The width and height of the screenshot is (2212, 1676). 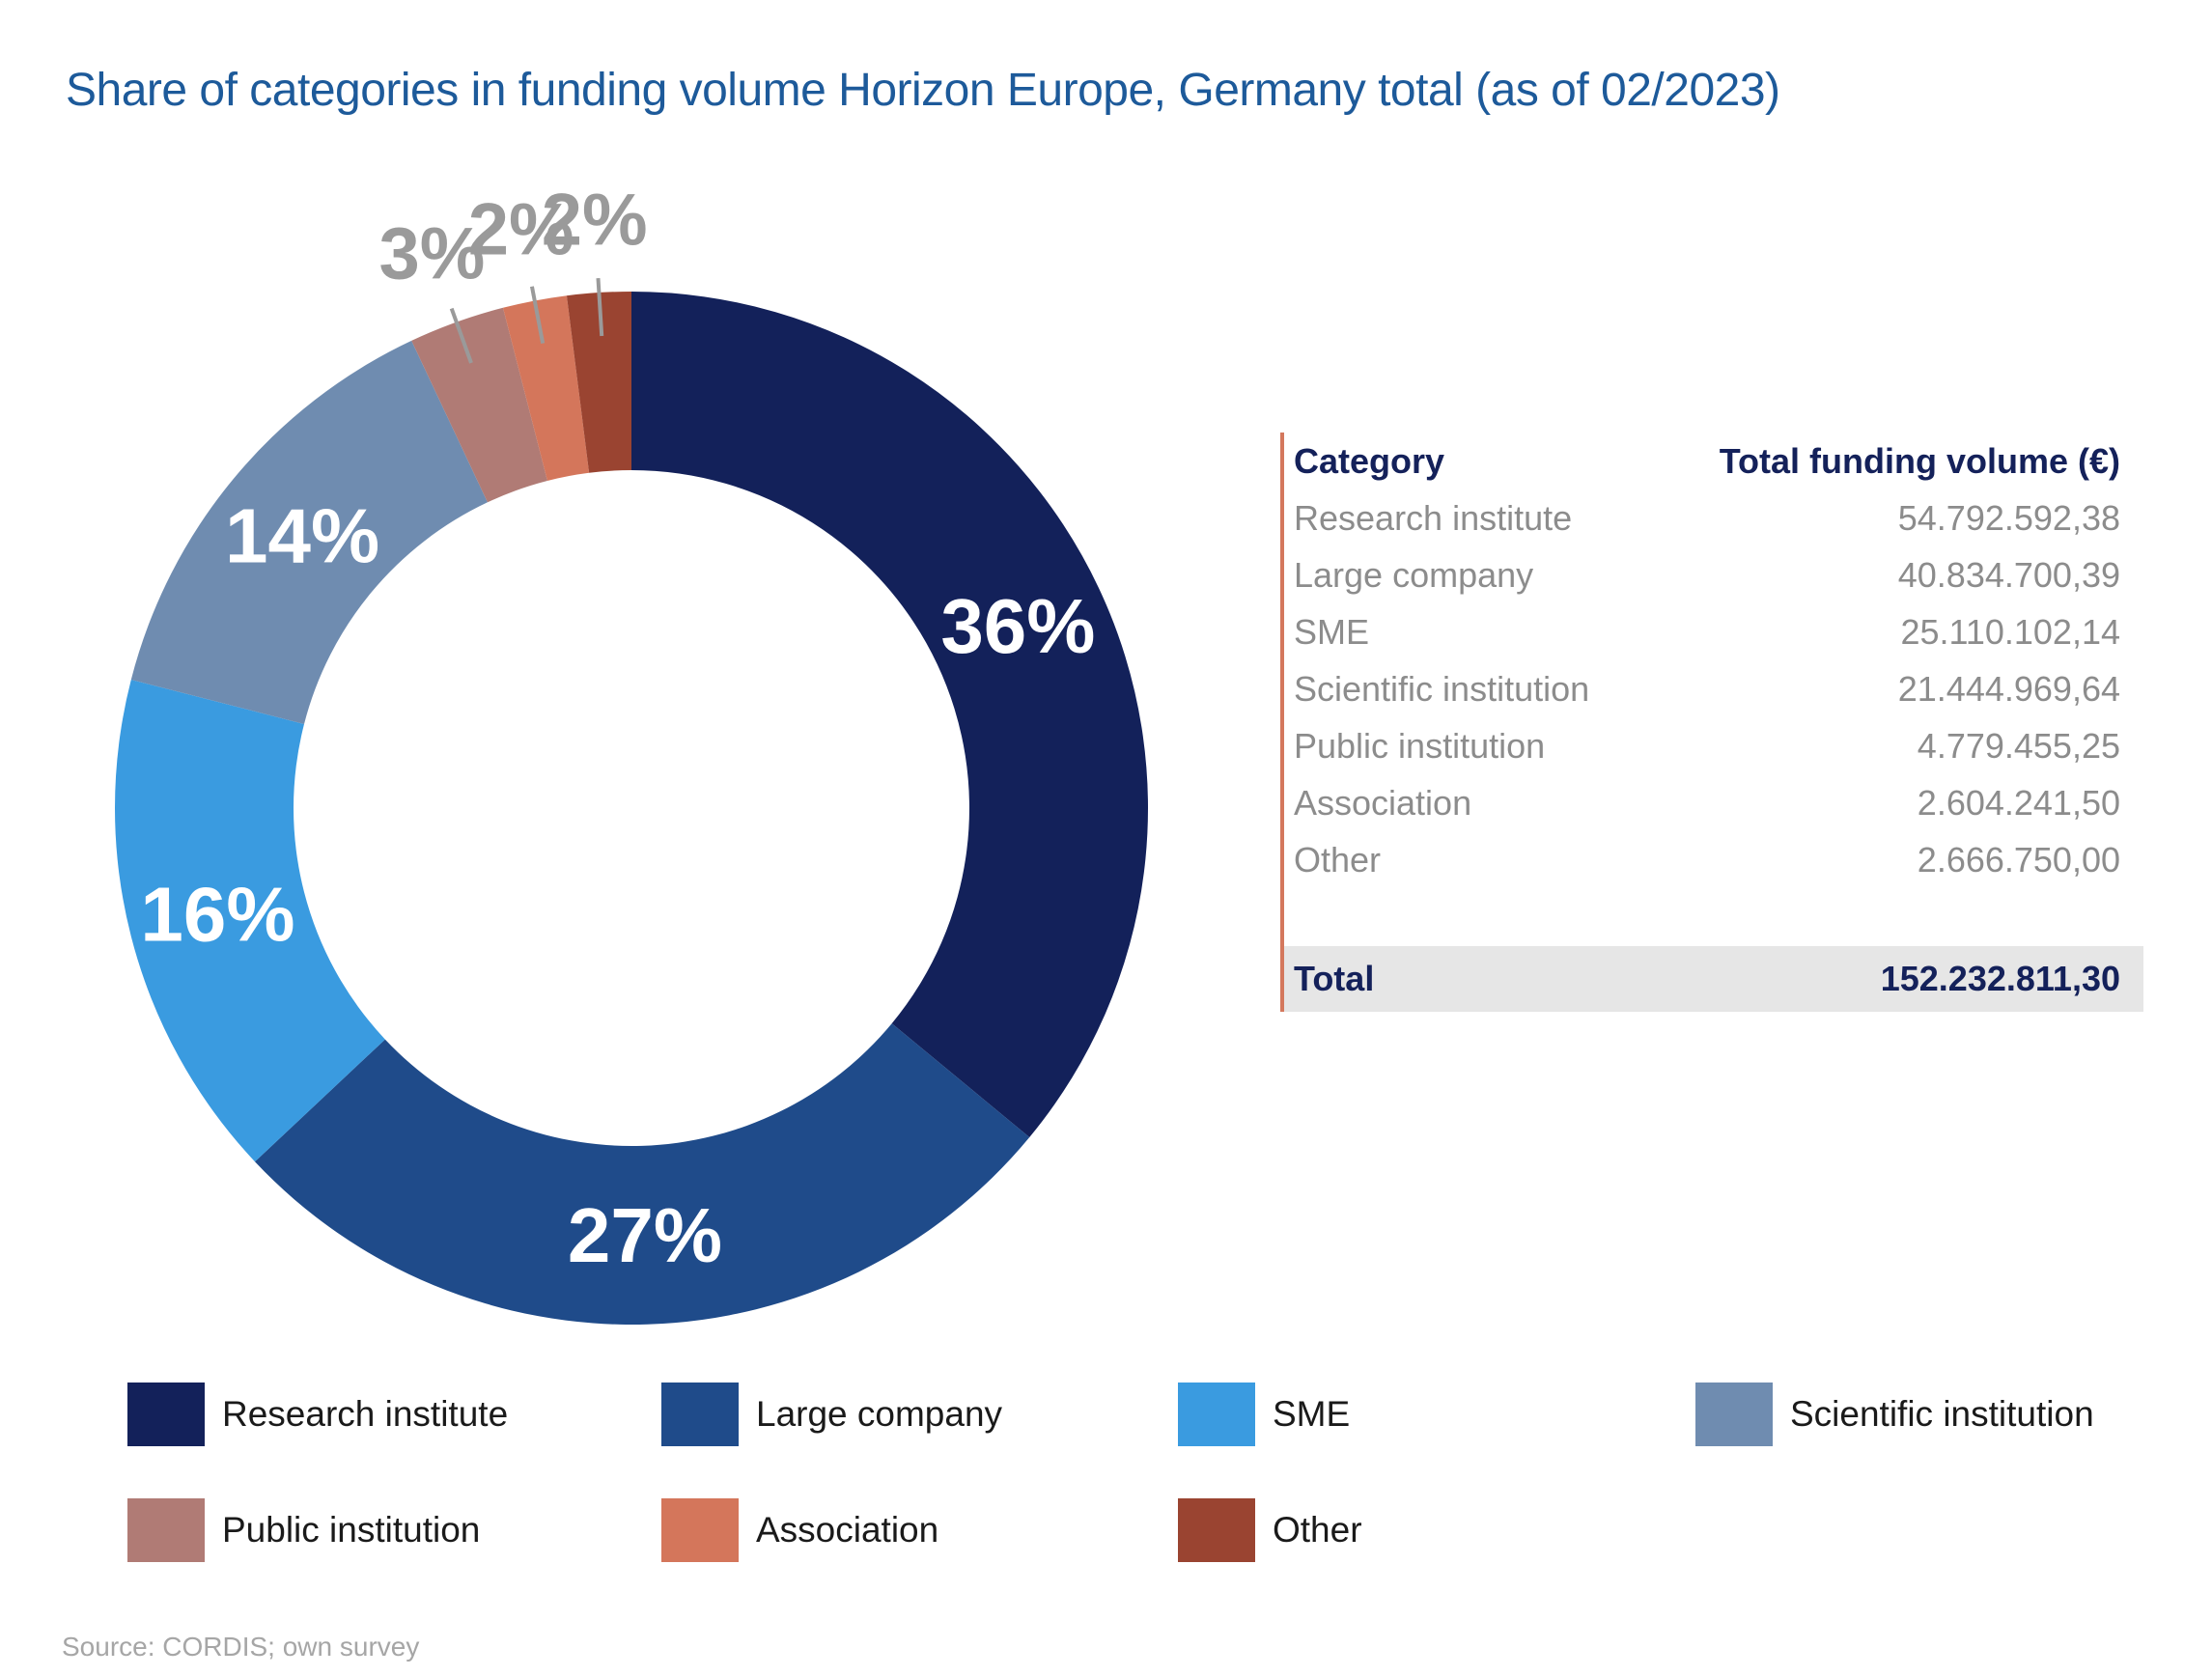 I want to click on row-value: 2.666.750,00, so click(x=2019, y=859).